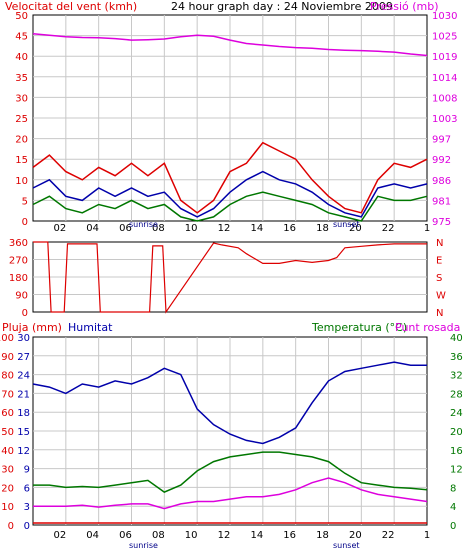  I want to click on rain-tick-label: 50, so click(7, 432).